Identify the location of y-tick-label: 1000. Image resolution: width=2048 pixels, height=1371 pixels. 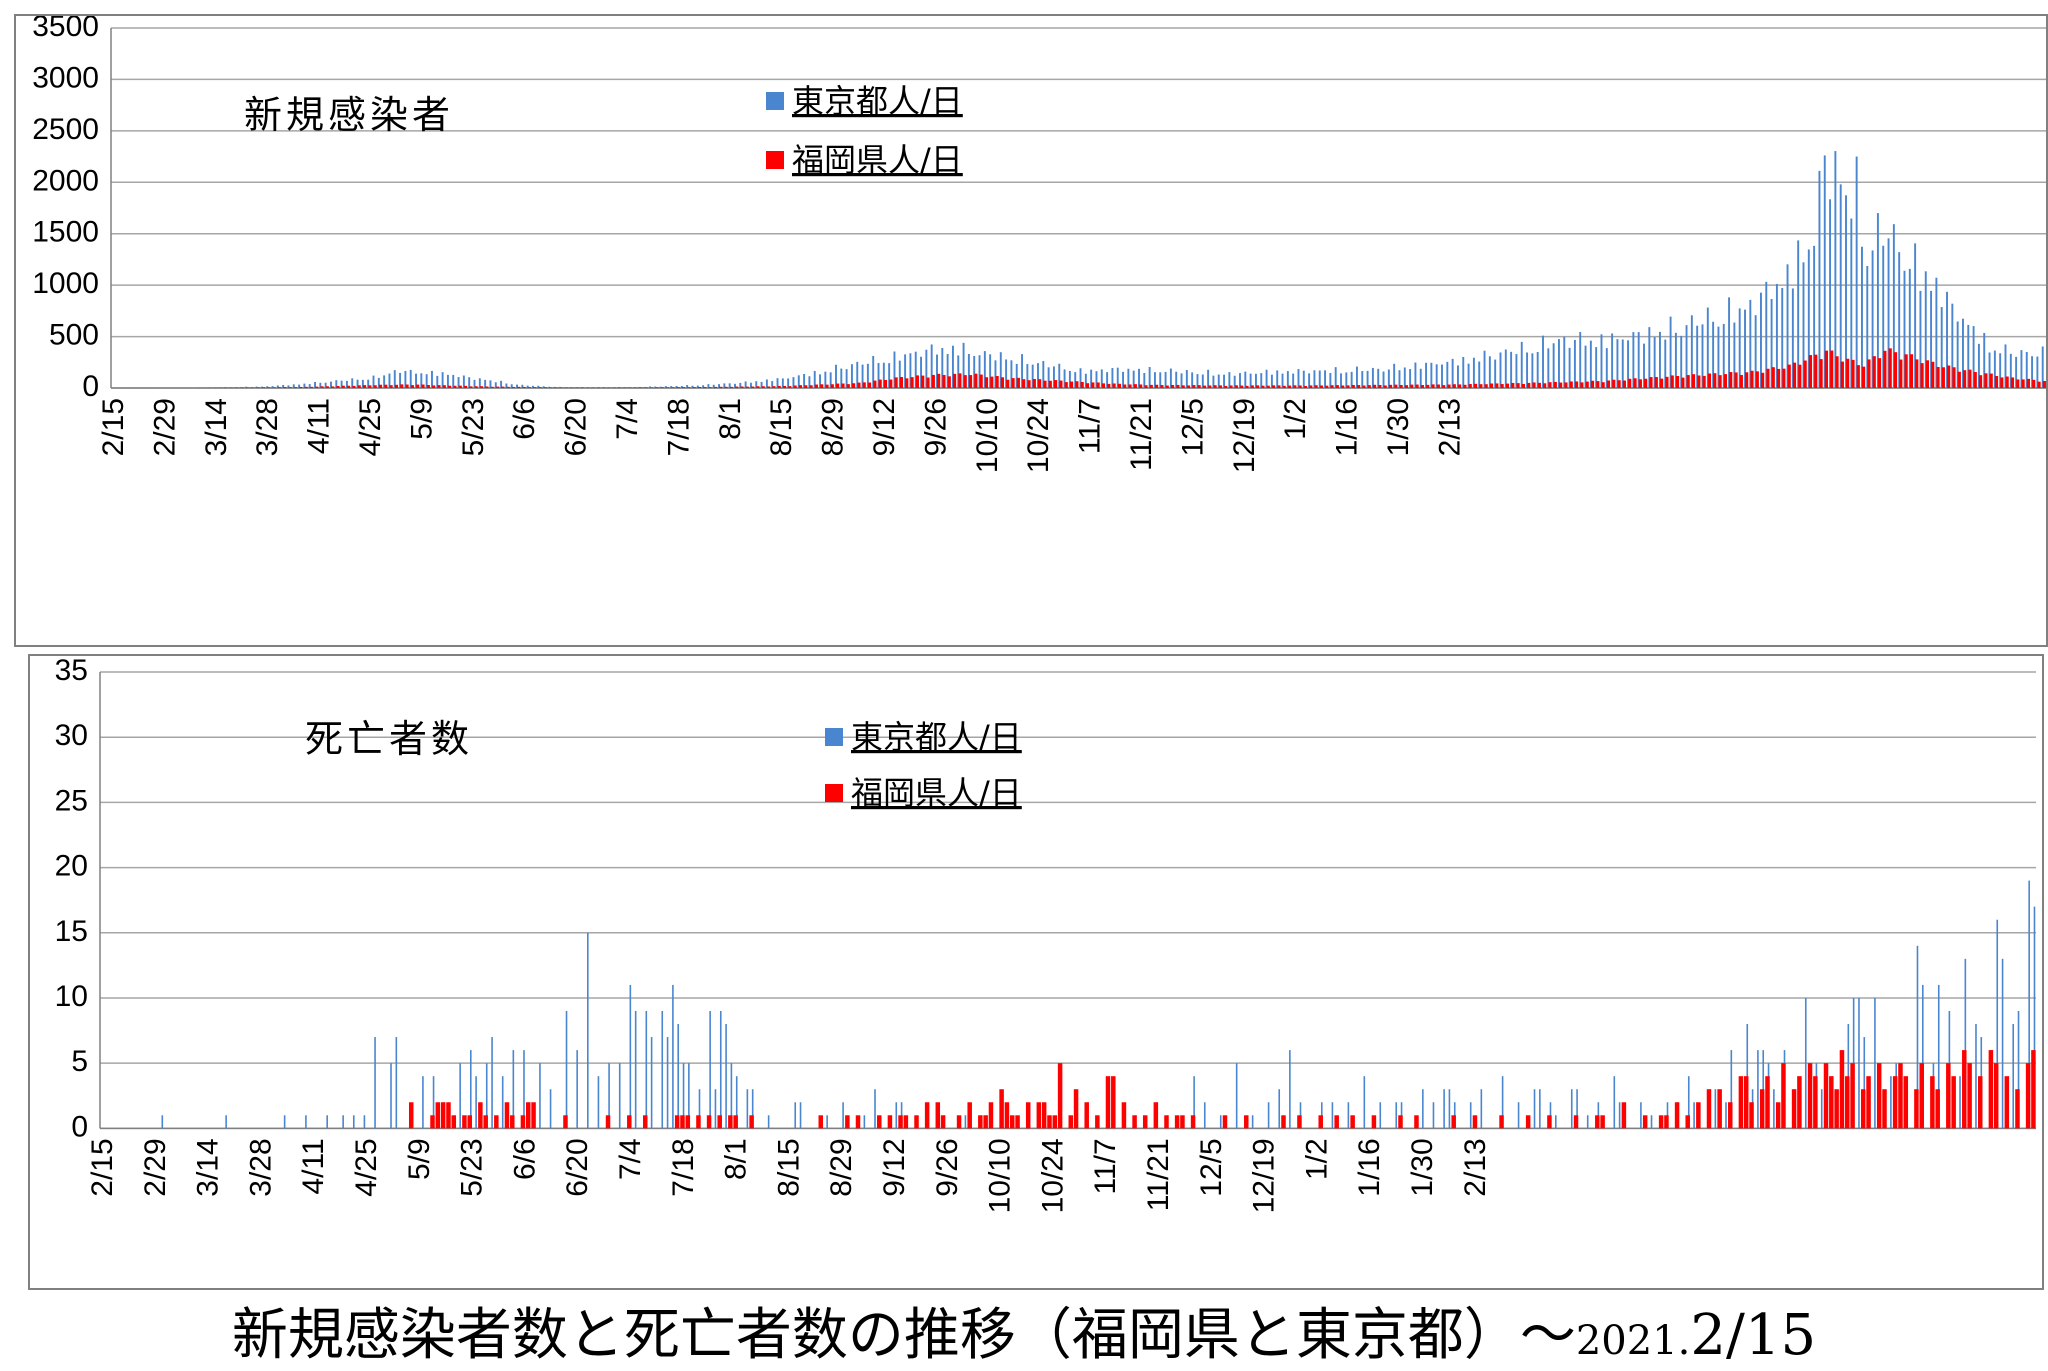
(65, 283).